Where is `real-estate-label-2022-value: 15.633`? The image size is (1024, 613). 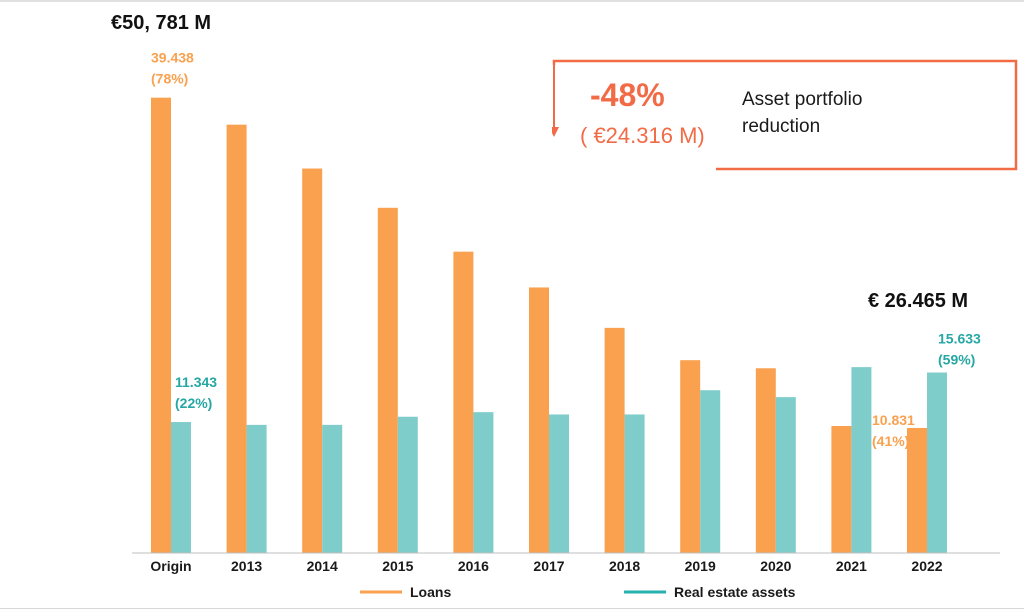 real-estate-label-2022-value: 15.633 is located at coordinates (959, 339).